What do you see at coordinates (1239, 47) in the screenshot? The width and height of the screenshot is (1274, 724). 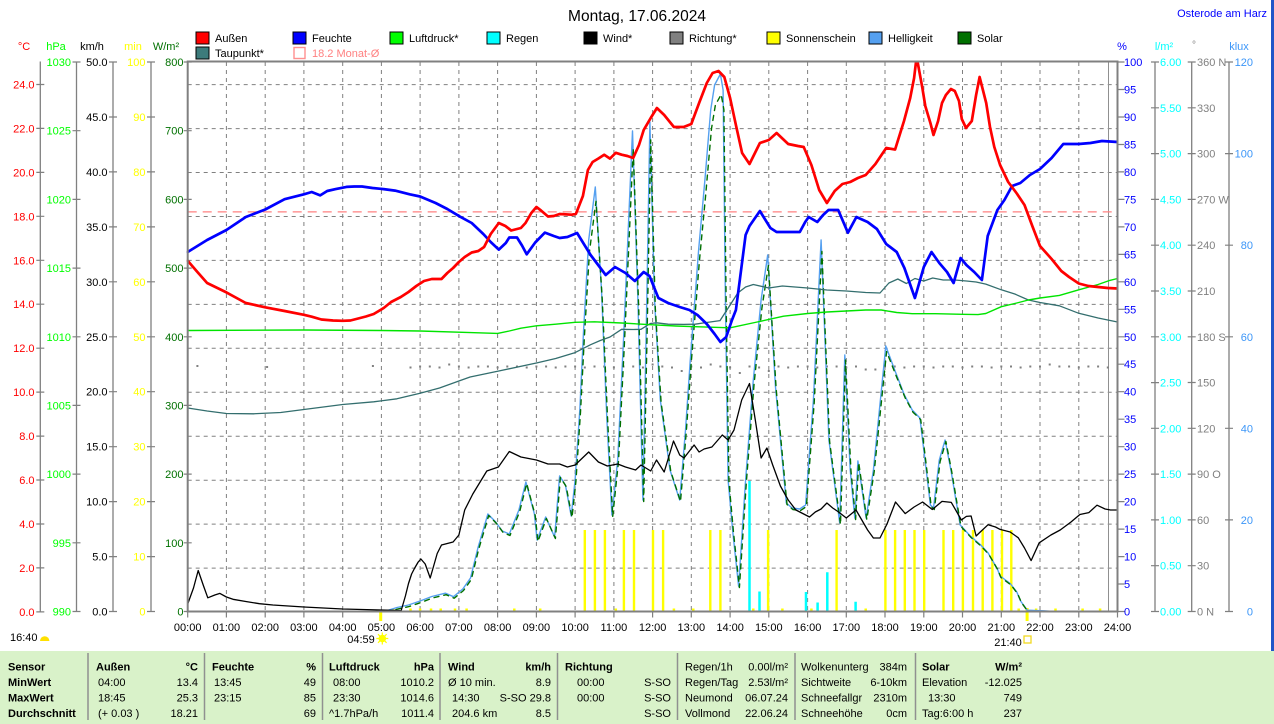 I see `svg-text: klux` at bounding box center [1239, 47].